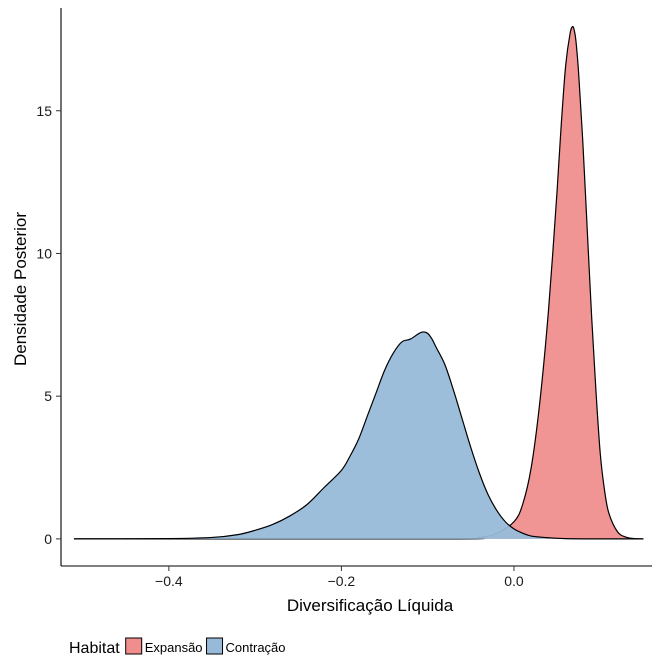 The image size is (672, 672). Describe the element at coordinates (44, 111) in the screenshot. I see `y-tick-label: 15` at that location.